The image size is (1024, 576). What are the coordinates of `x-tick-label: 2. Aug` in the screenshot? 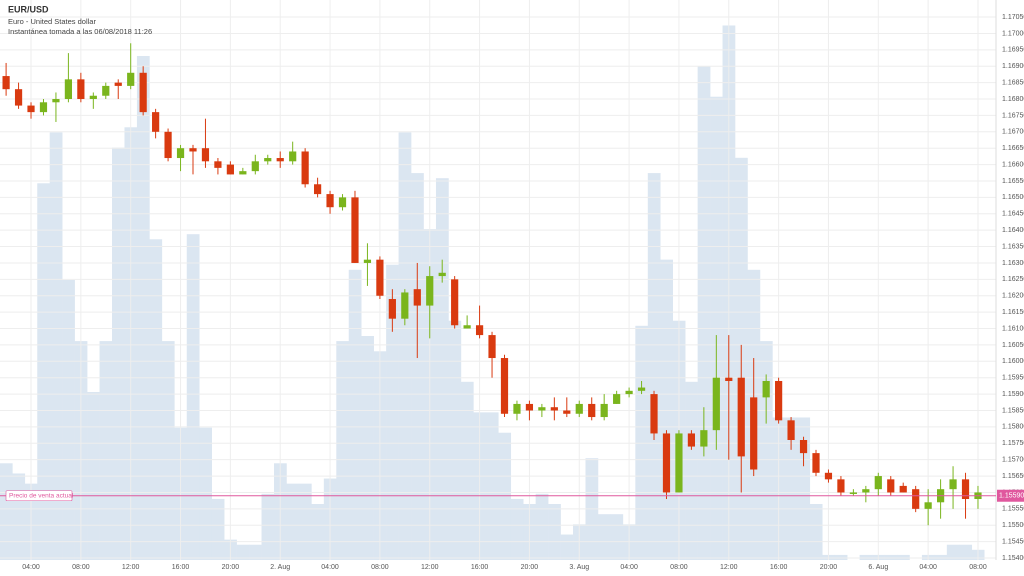 It's located at (280, 567).